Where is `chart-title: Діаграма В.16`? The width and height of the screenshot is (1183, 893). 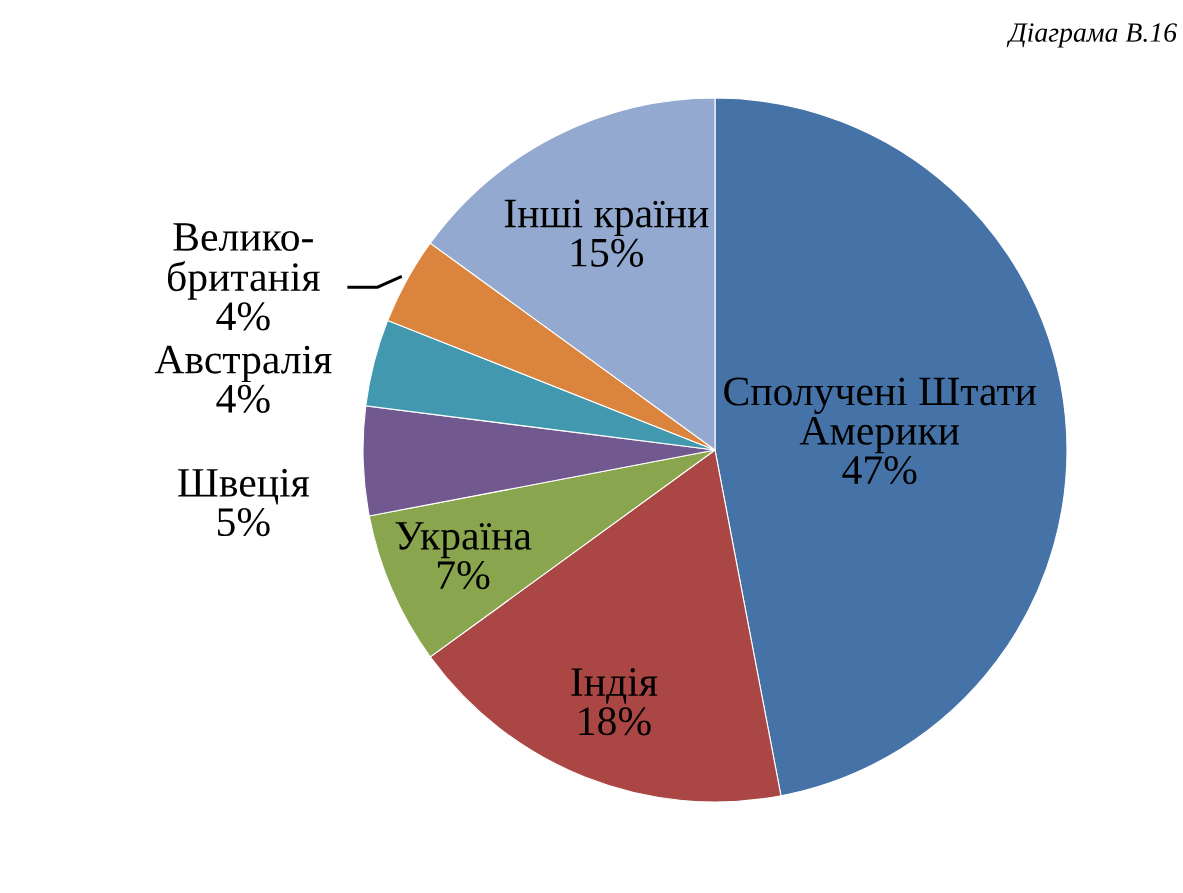
chart-title: Діаграма В.16 is located at coordinates (1091, 35).